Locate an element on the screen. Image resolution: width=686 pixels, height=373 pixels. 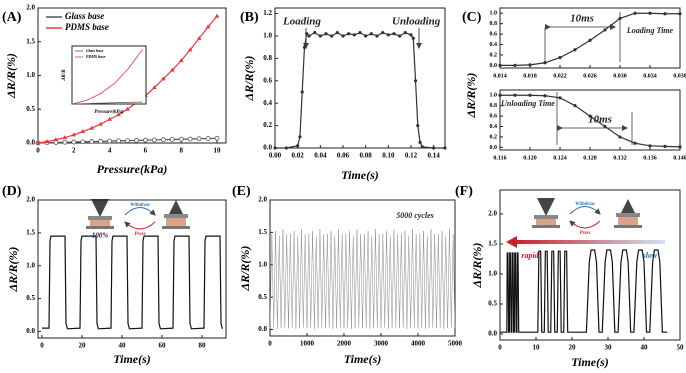
x-tick-label: 0.038 is located at coordinates (679, 76).